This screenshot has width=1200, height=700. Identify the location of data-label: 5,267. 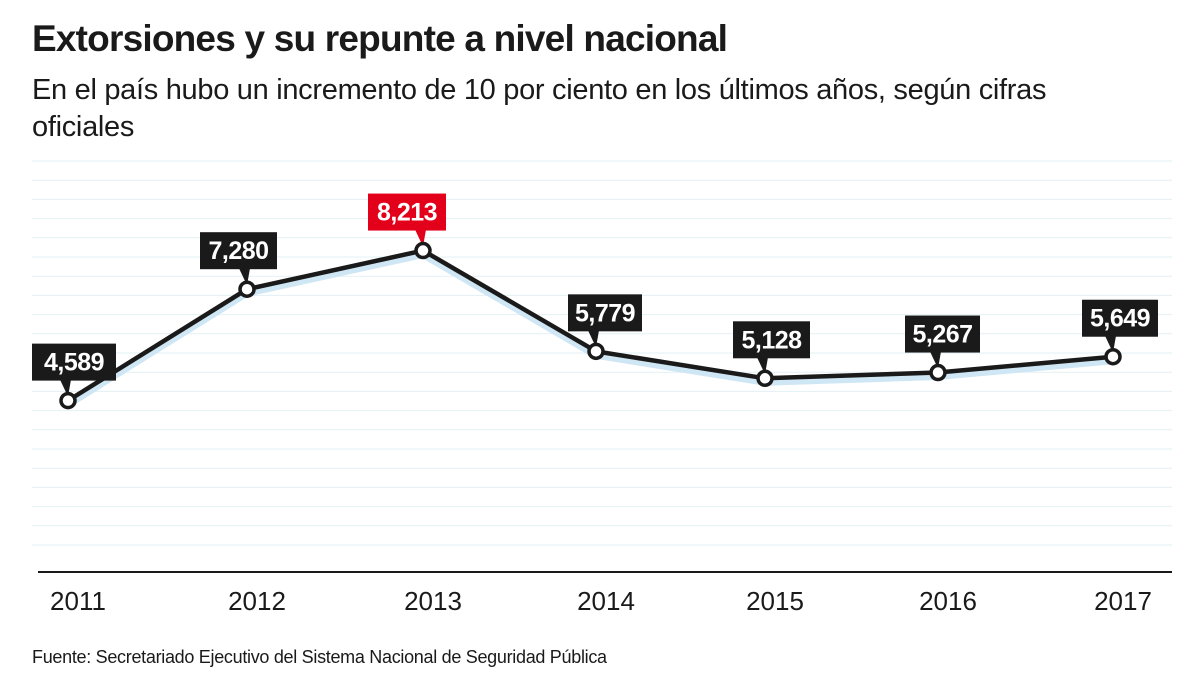
(942, 342).